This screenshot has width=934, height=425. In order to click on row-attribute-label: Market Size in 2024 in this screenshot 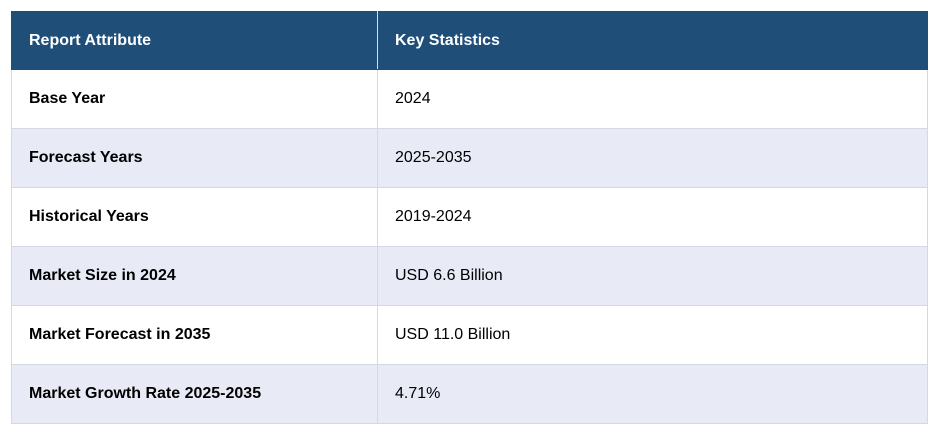, I will do `click(194, 276)`.